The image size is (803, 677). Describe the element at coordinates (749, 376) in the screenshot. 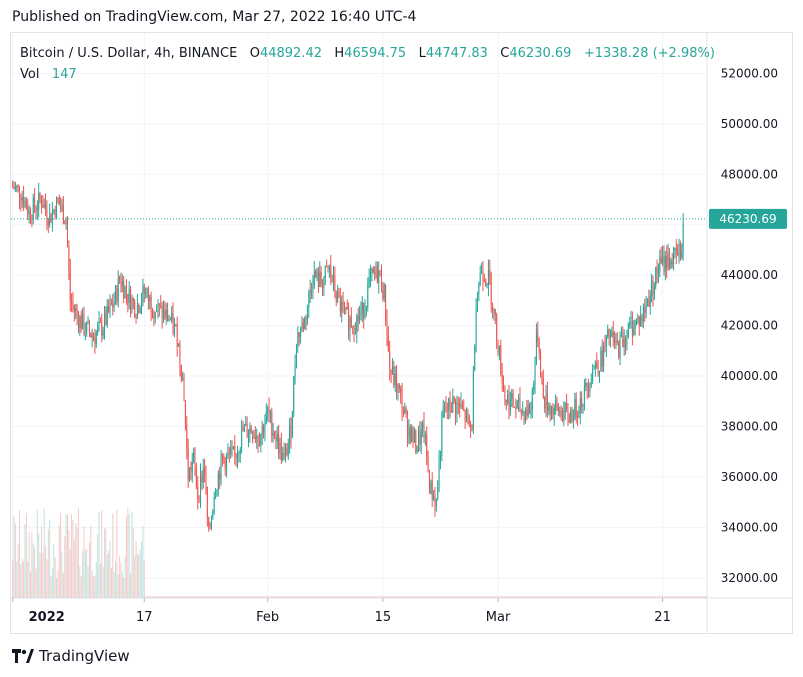

I see `y-tick-label: 40000.00` at that location.